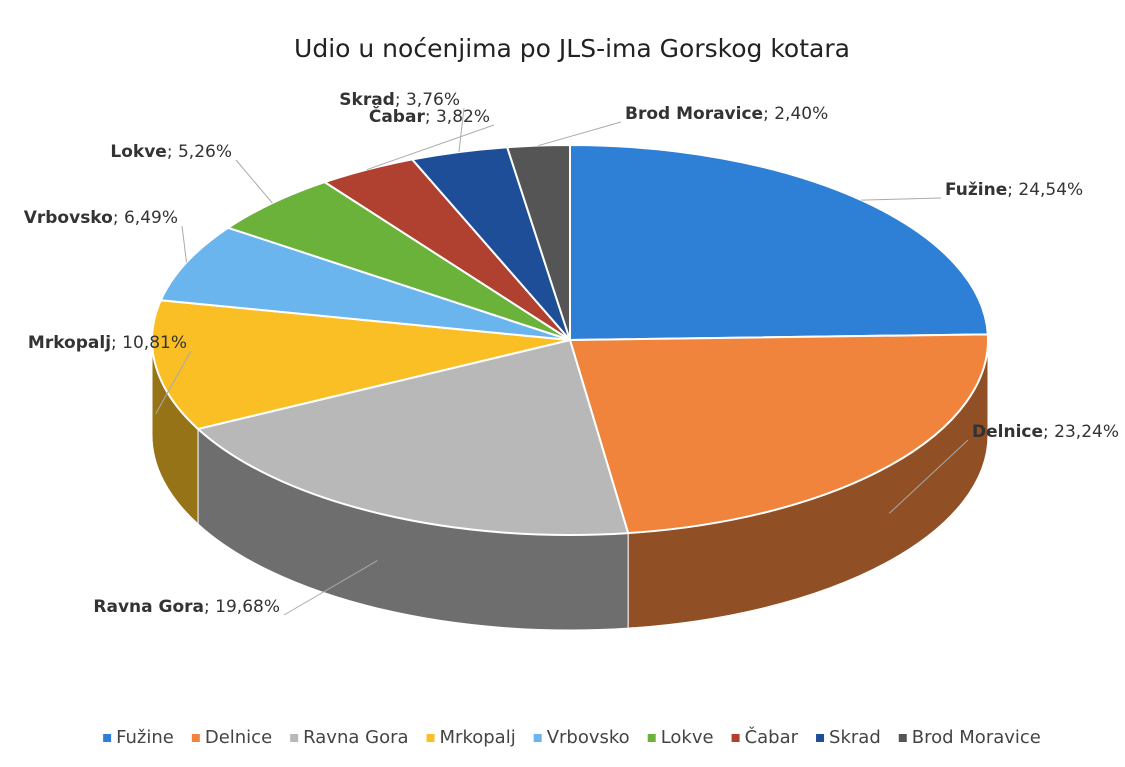 This screenshot has width=1125, height=767. What do you see at coordinates (397, 116) in the screenshot?
I see `label-name: Čabar` at bounding box center [397, 116].